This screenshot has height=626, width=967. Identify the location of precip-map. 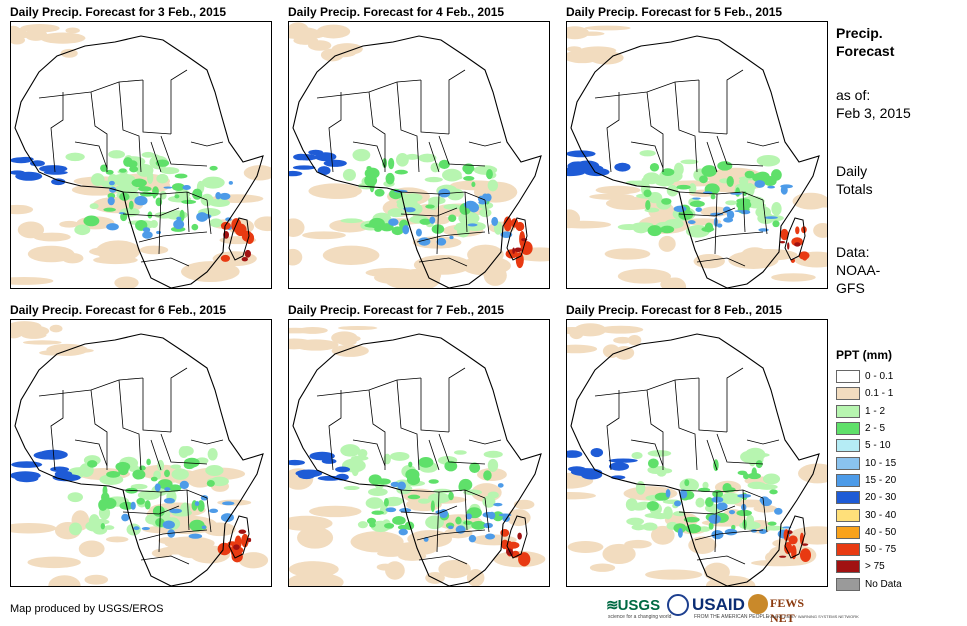
(141, 155).